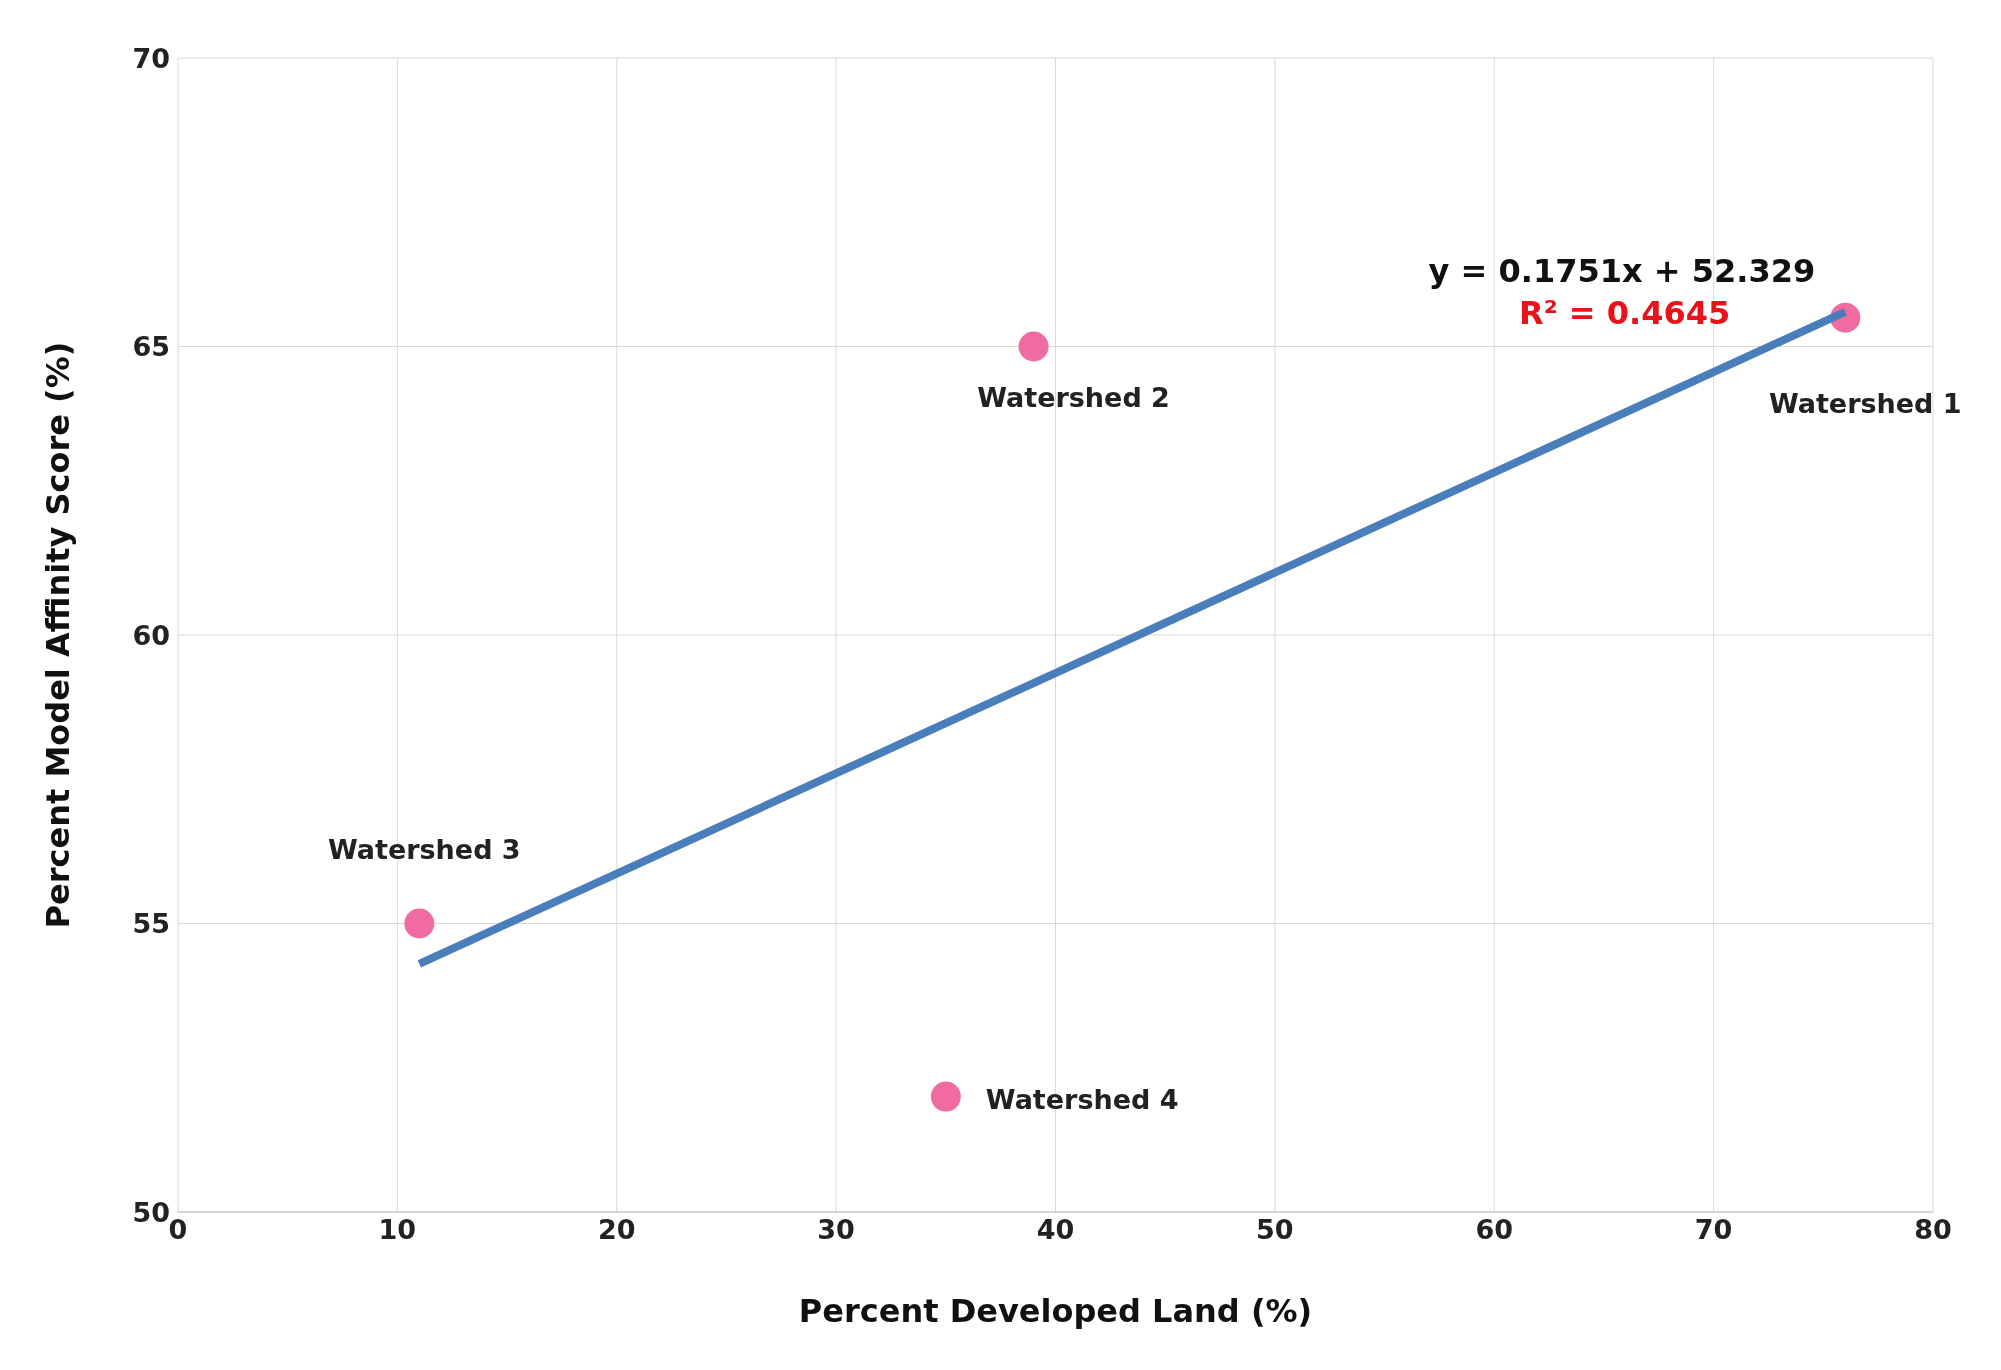 The image size is (2001, 1370). Describe the element at coordinates (1933, 1230) in the screenshot. I see `x-tick-label: 80` at that location.